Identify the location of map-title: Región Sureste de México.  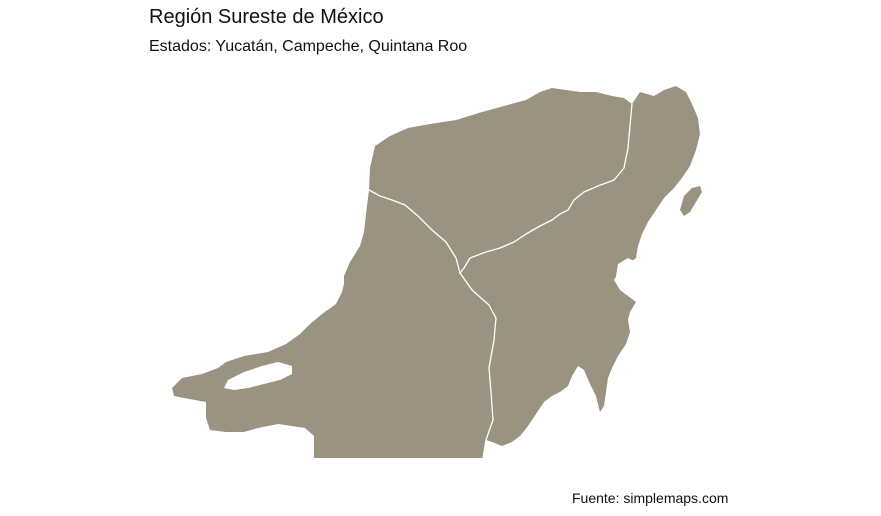
(266, 17).